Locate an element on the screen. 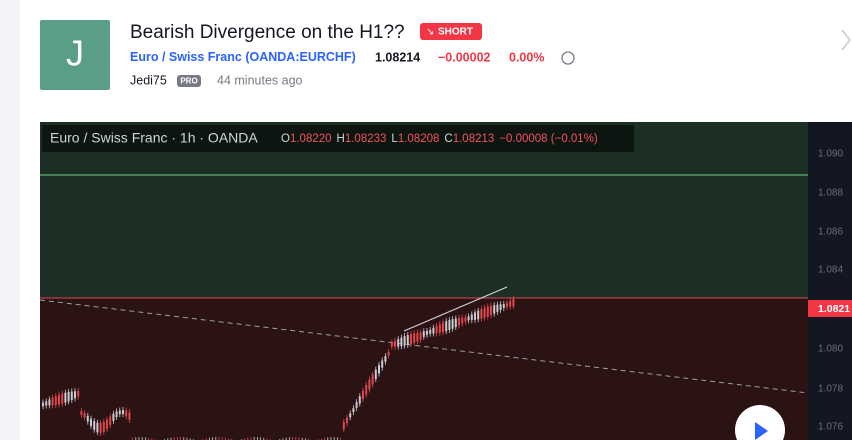 The height and width of the screenshot is (440, 852). axis-label: 1.090 is located at coordinates (830, 154).